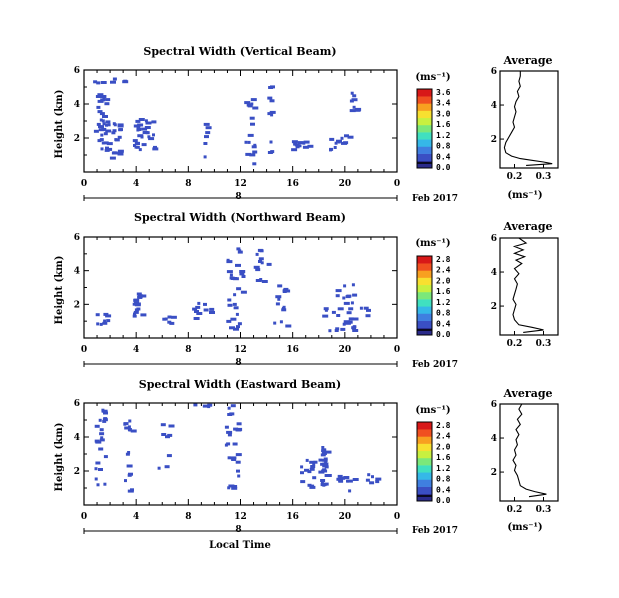  Describe the element at coordinates (238, 530) in the screenshot. I see `panel3-day-label: 8` at that location.